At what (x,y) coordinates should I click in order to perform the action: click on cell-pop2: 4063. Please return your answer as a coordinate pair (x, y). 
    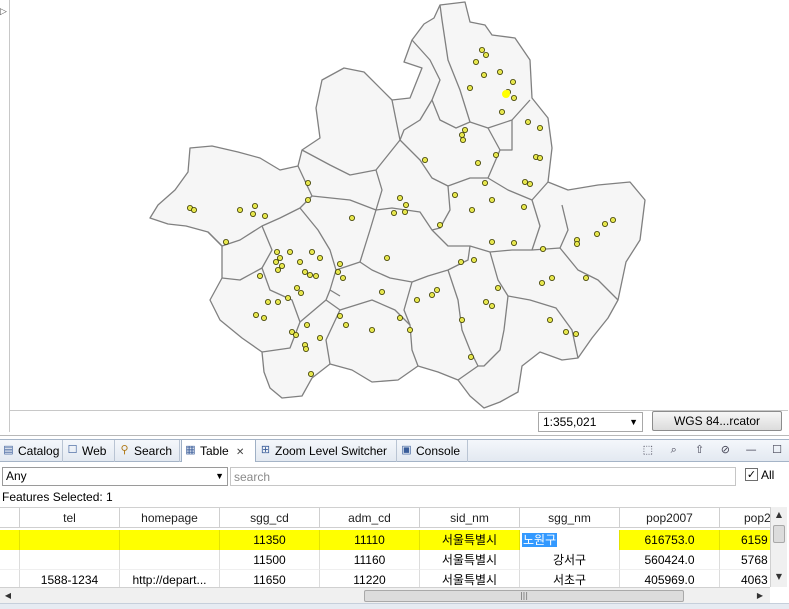
    Looking at the image, I should click on (745, 578).